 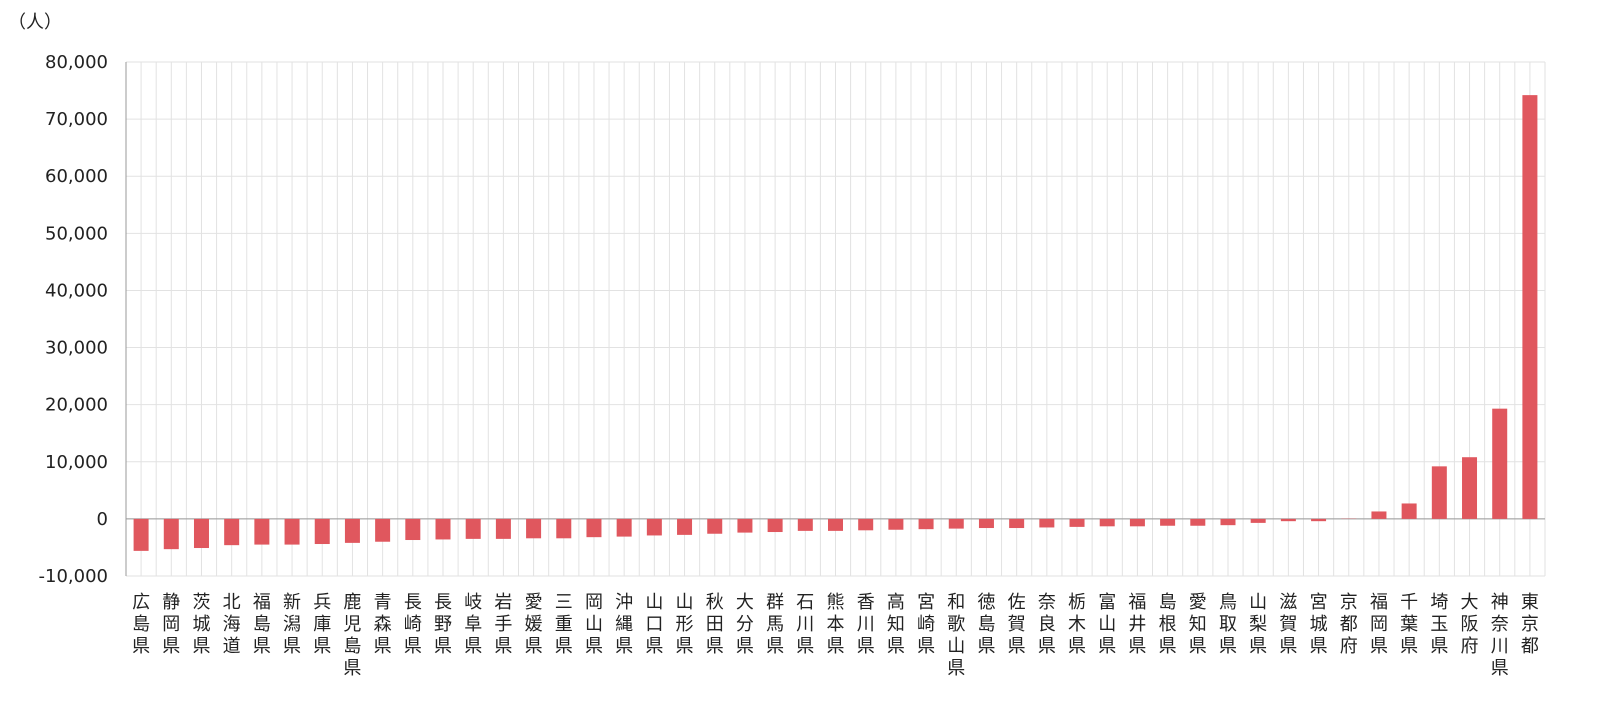 I want to click on x-tick-label: 愛媛県, so click(x=534, y=624).